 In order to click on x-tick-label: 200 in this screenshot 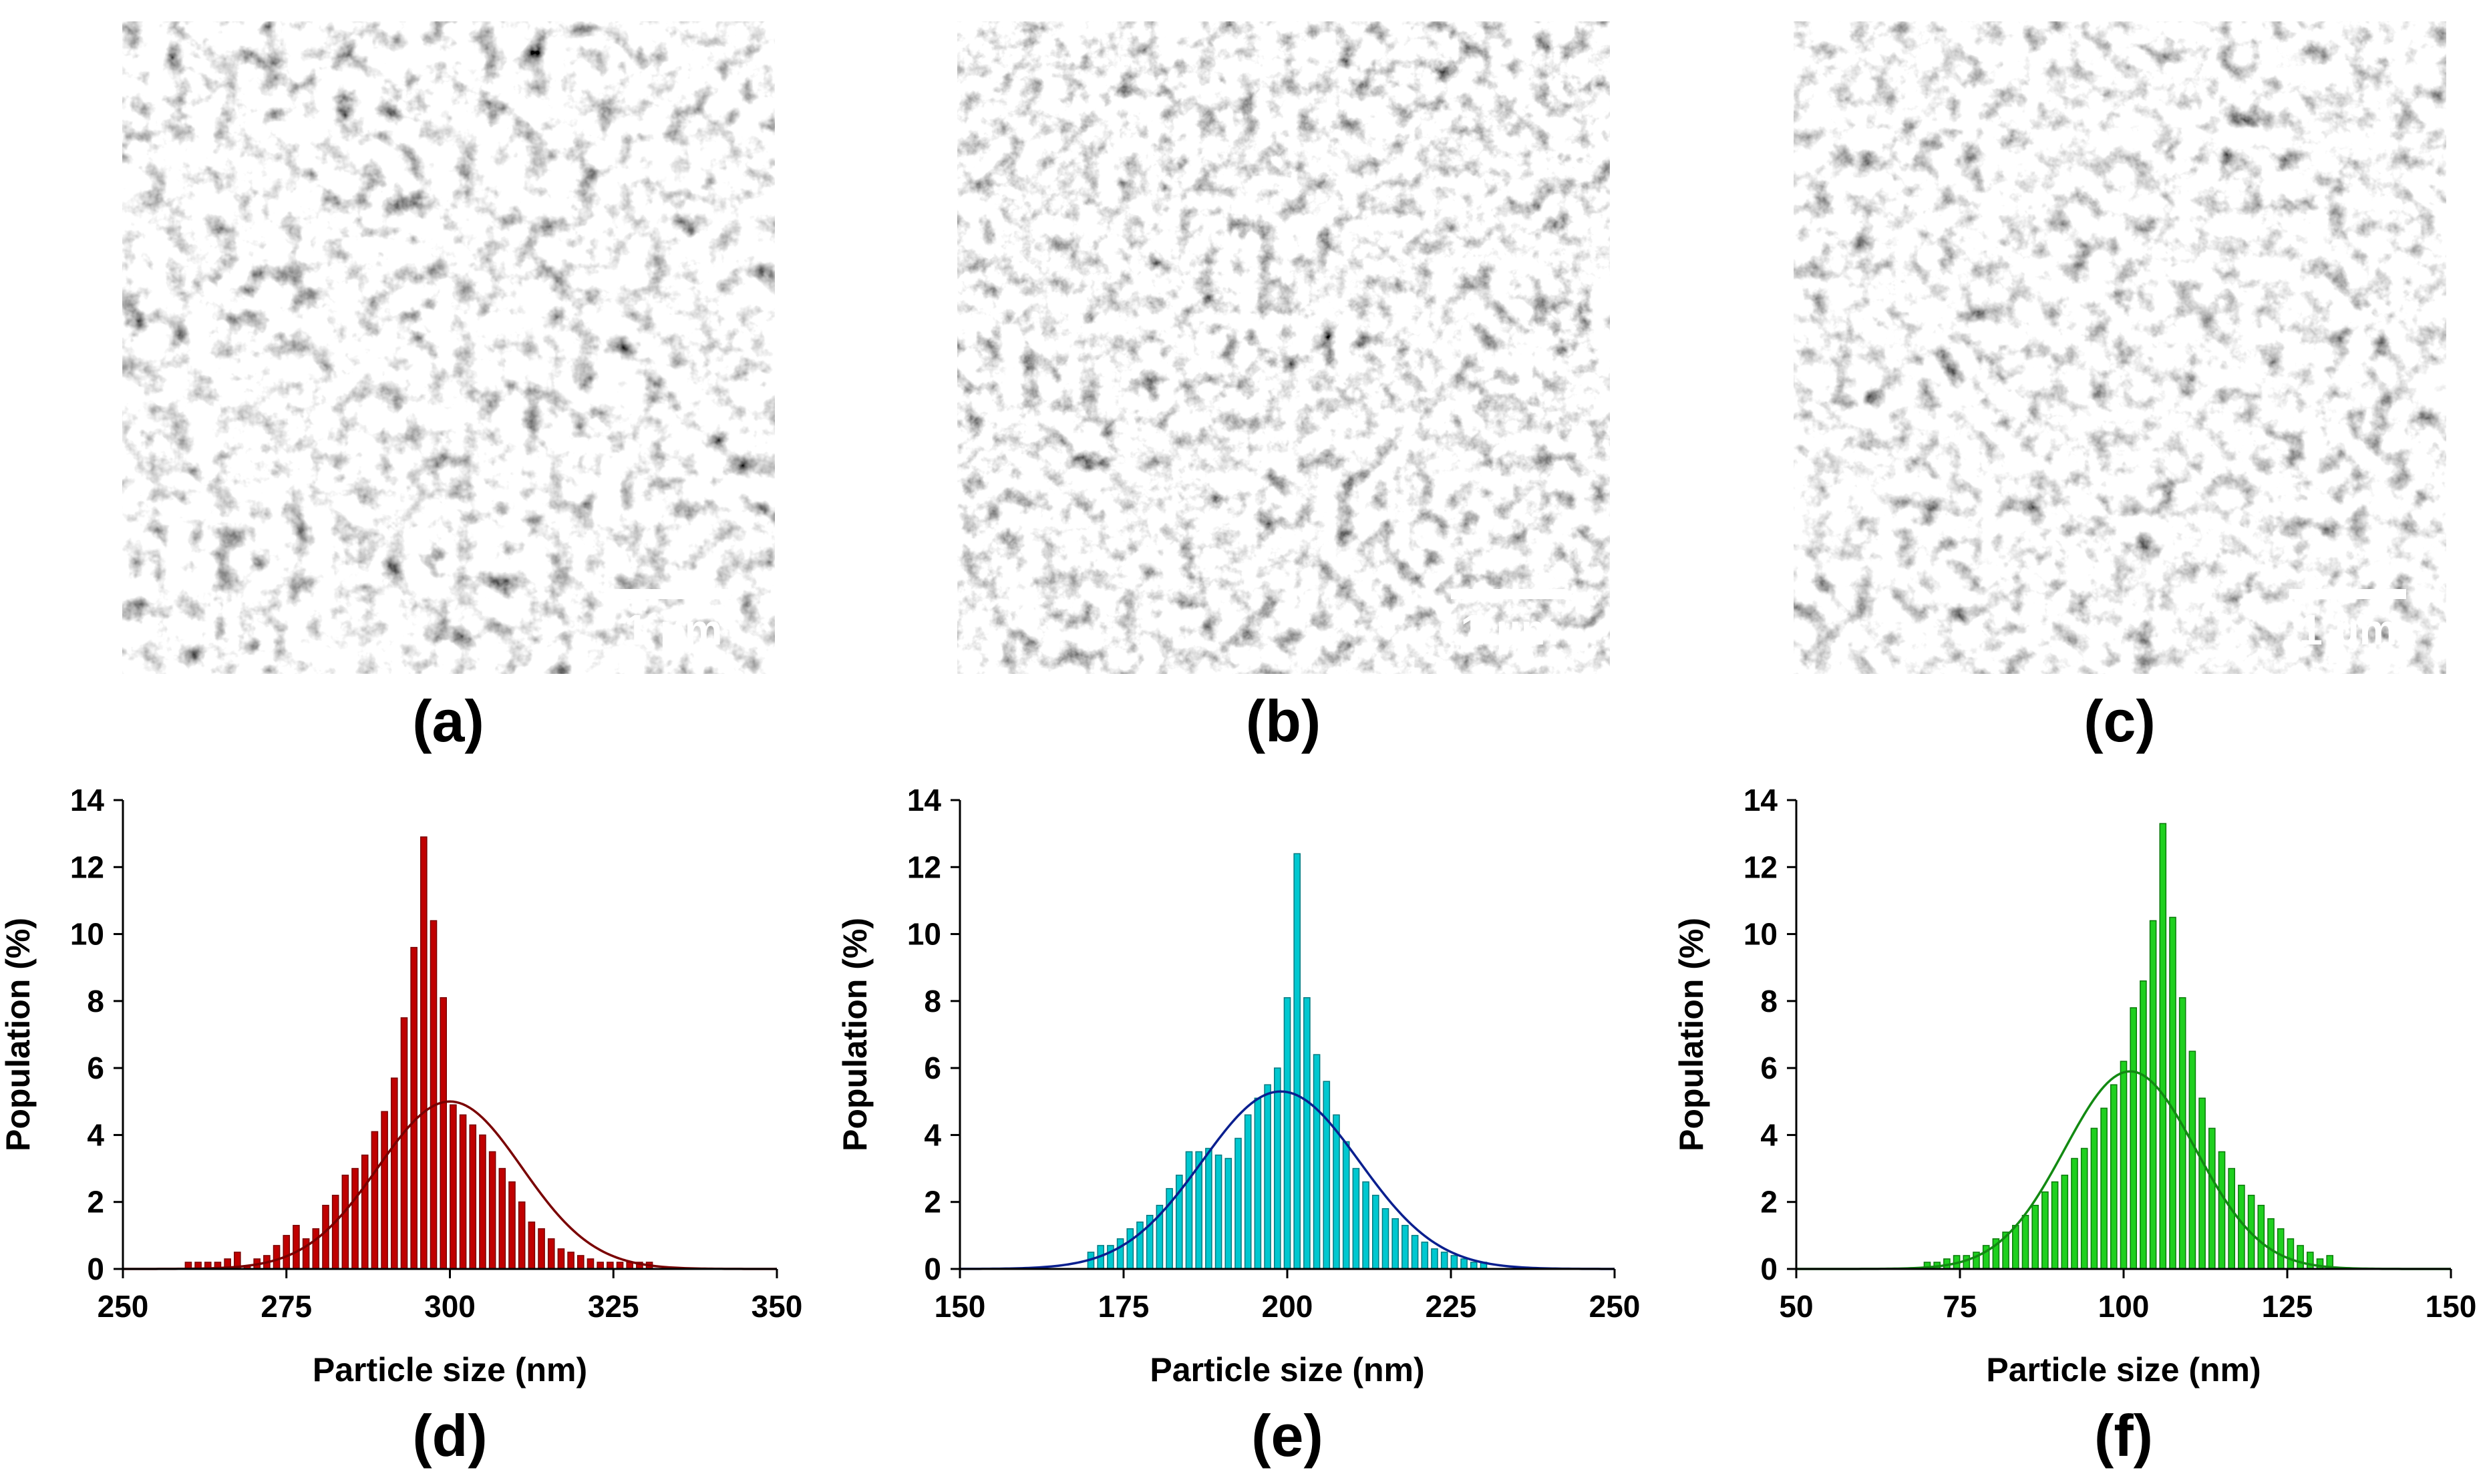, I will do `click(1287, 1306)`.